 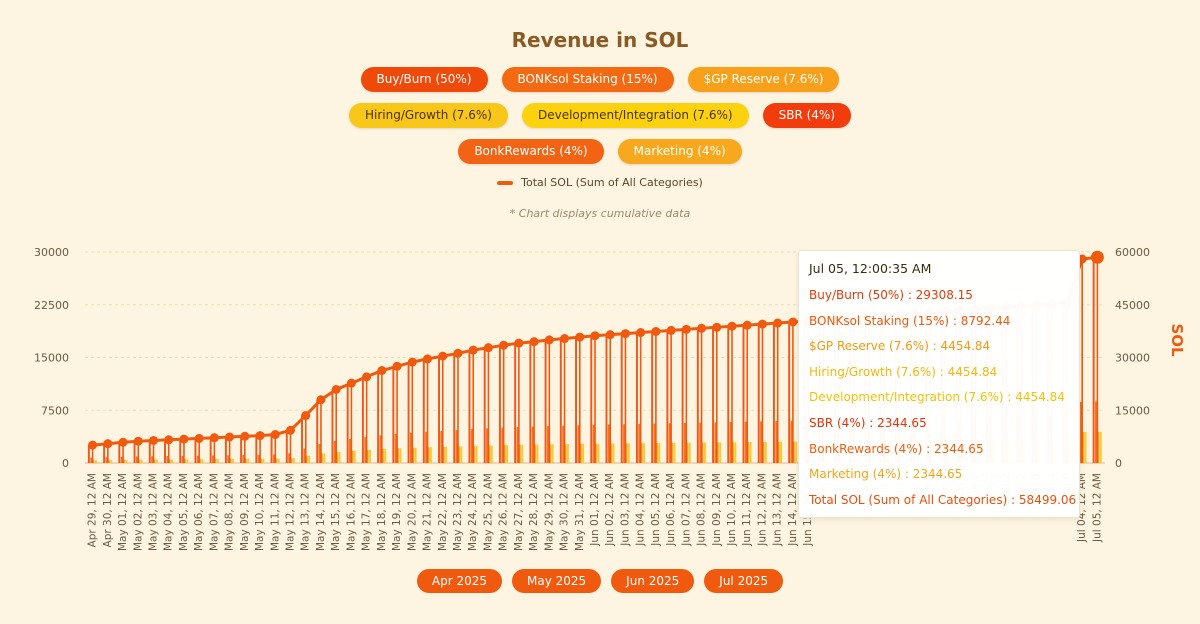 What do you see at coordinates (459, 581) in the screenshot?
I see `month-apr-button: Apr 2025` at bounding box center [459, 581].